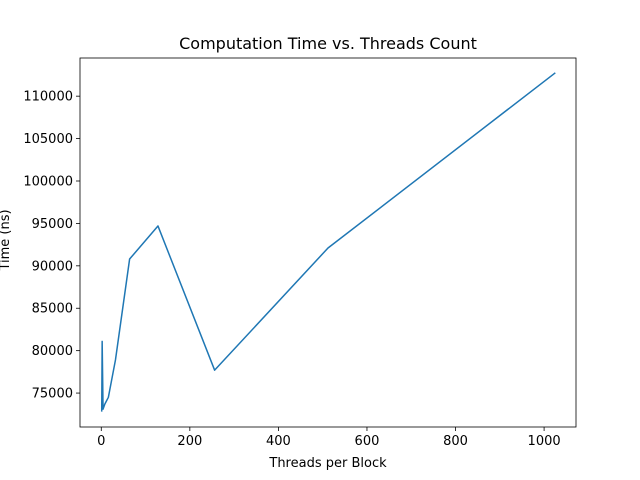  What do you see at coordinates (52, 224) in the screenshot?
I see `y-tick-label-95000: 95000` at bounding box center [52, 224].